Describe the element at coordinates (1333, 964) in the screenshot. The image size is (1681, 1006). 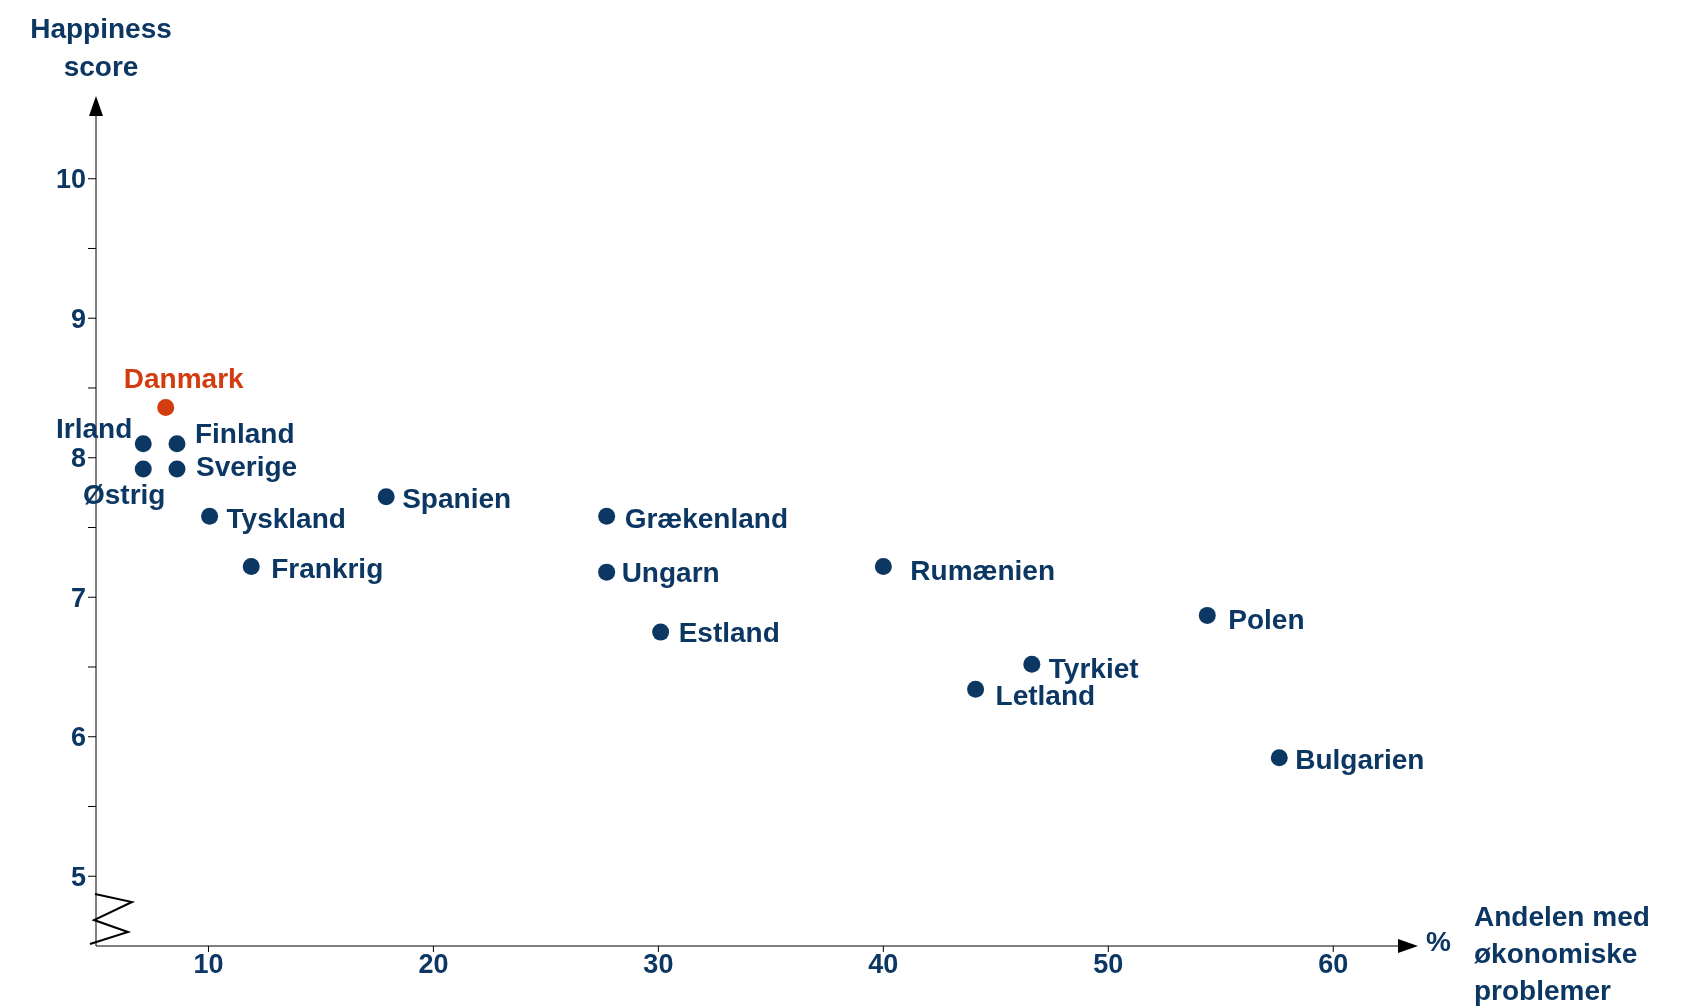
I see `x-tick-label: 60` at that location.